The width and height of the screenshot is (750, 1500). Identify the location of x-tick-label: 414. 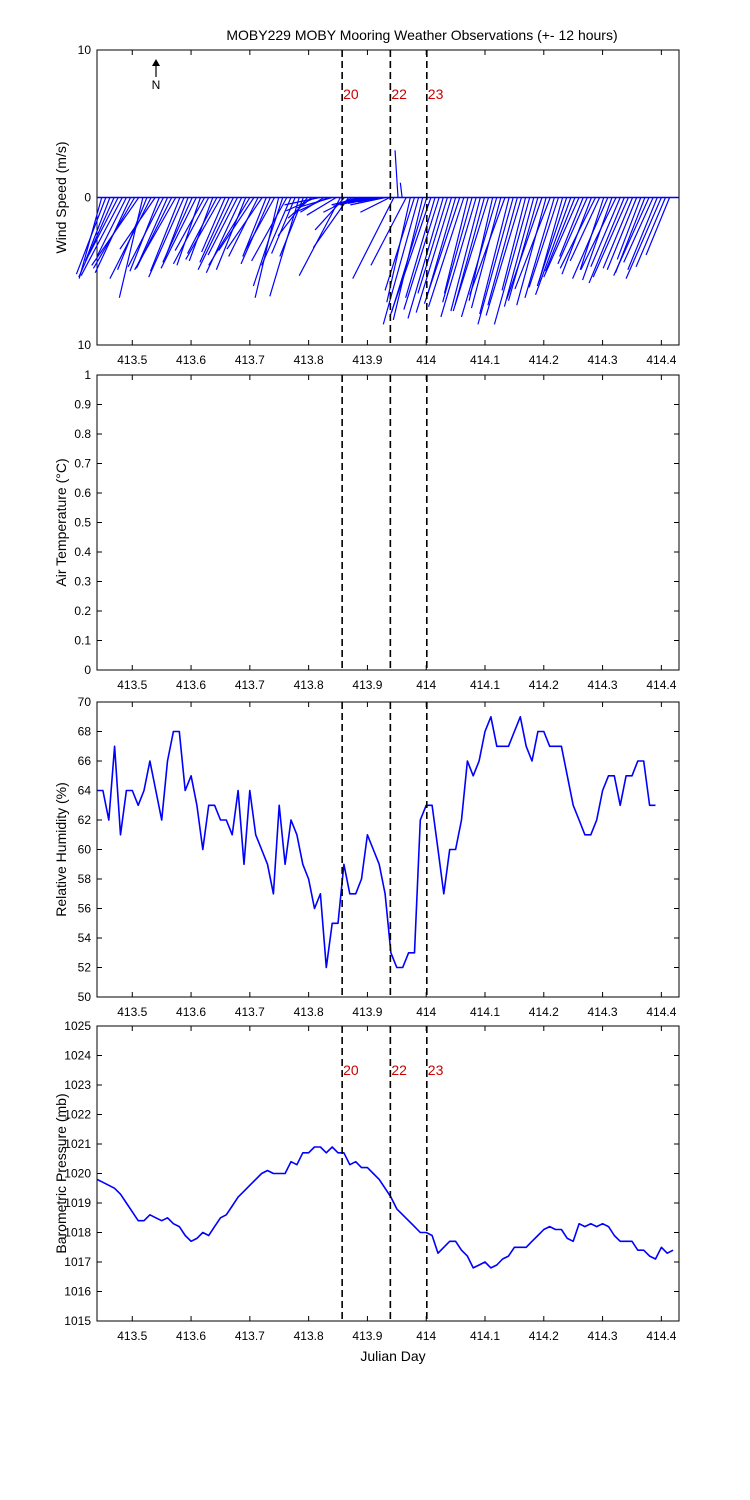
(426, 1012).